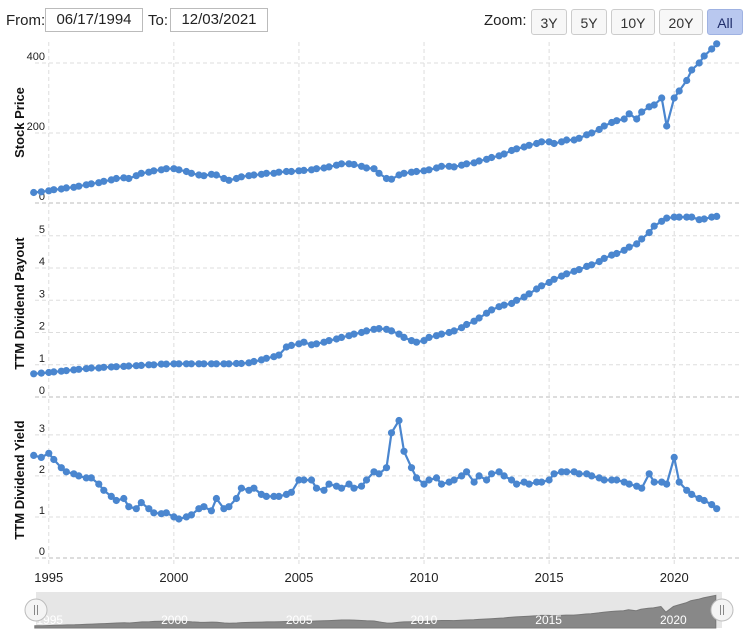 This screenshot has height=640, width=750. I want to click on zoom-5y-button: 5Y, so click(589, 22).